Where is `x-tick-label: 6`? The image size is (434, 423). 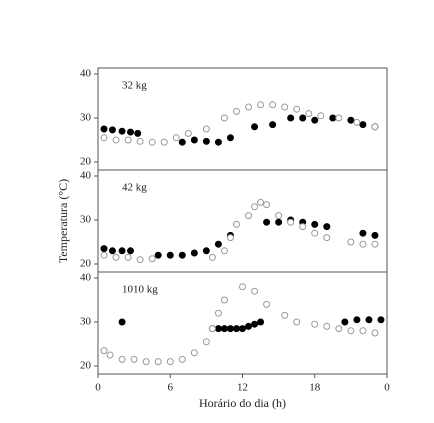
x-tick-label: 6 is located at coordinates (171, 388).